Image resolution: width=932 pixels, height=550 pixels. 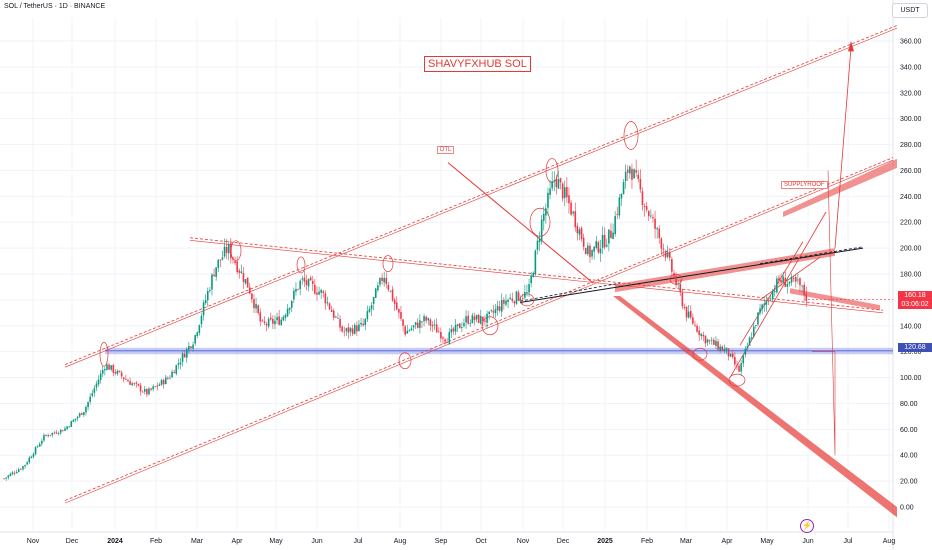 I want to click on chart-title-annotation: SHAVYFXHUB SOL, so click(x=477, y=64).